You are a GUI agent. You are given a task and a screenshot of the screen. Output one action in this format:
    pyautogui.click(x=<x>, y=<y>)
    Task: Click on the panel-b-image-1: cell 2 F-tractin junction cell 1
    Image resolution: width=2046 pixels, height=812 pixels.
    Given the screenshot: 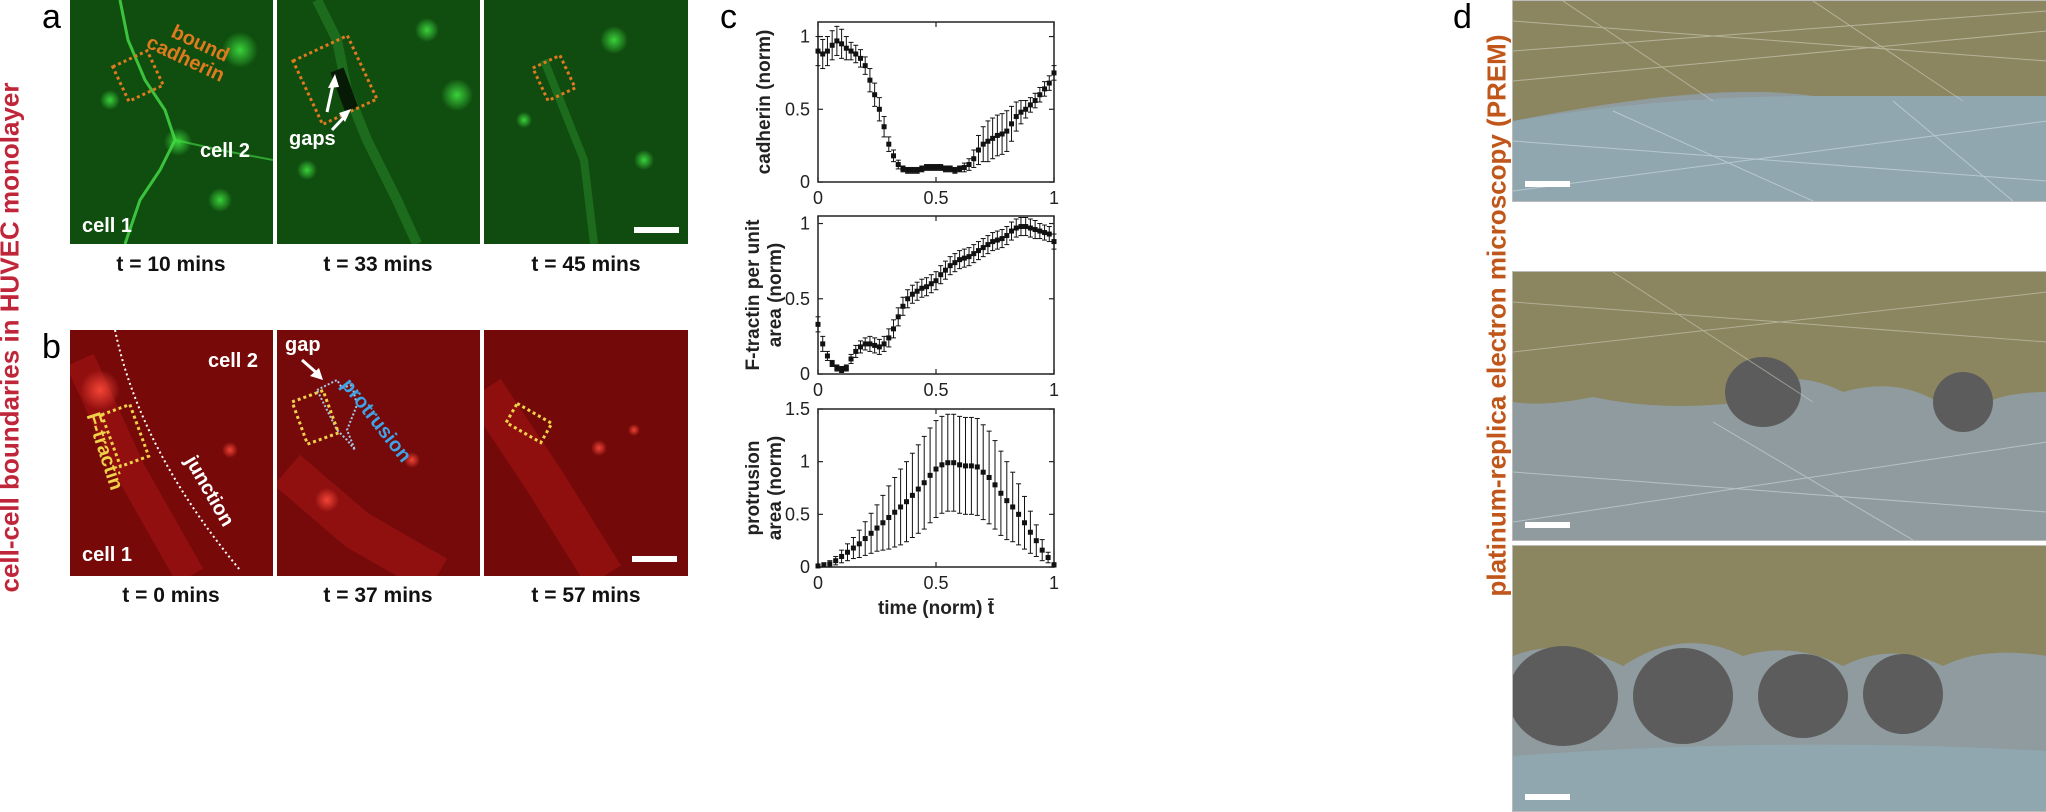 What is the action you would take?
    pyautogui.click(x=171, y=453)
    